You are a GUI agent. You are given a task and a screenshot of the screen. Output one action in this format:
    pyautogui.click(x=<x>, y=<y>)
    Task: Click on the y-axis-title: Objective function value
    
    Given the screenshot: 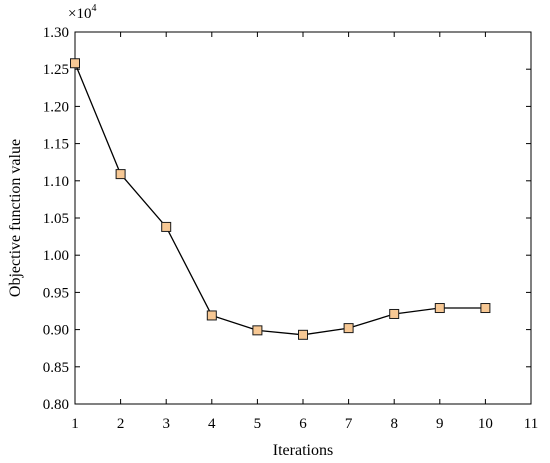 What is the action you would take?
    pyautogui.click(x=15, y=218)
    